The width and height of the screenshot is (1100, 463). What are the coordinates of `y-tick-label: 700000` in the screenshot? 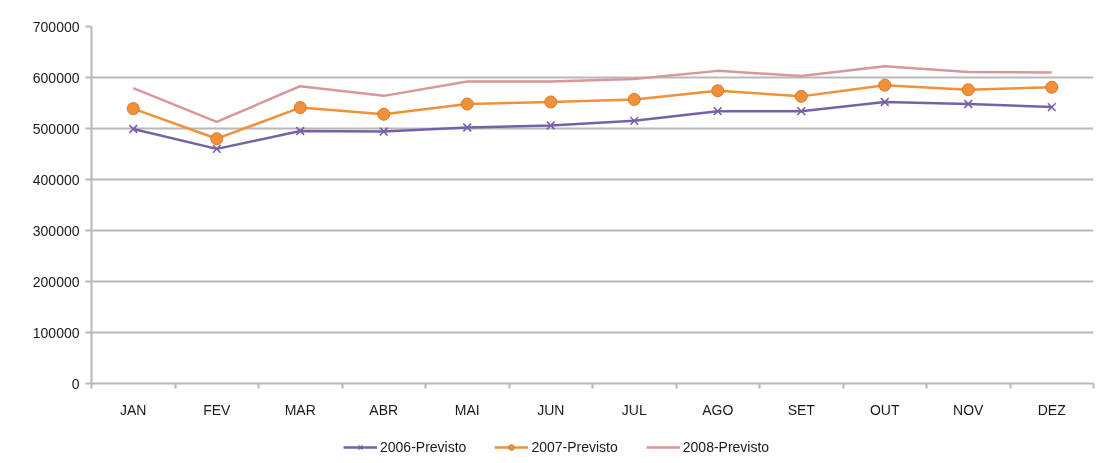 It's located at (56, 26).